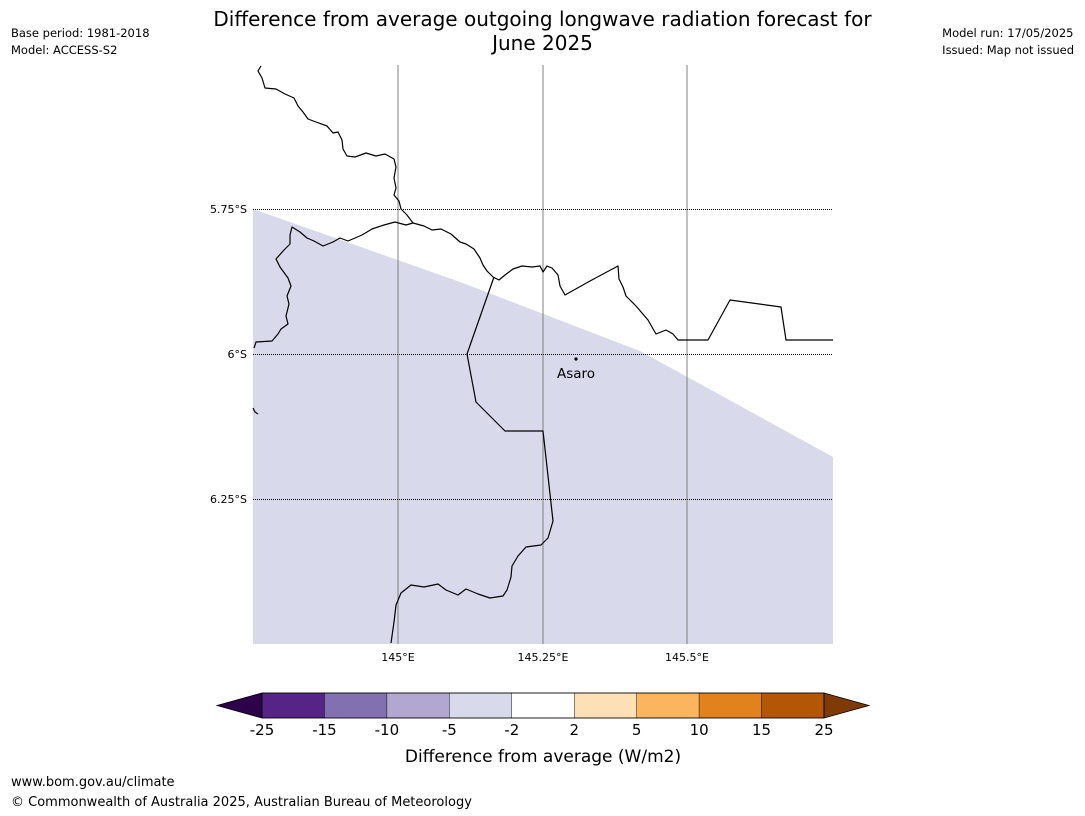  What do you see at coordinates (847, 705) in the screenshot?
I see `colorbar-over-arrow` at bounding box center [847, 705].